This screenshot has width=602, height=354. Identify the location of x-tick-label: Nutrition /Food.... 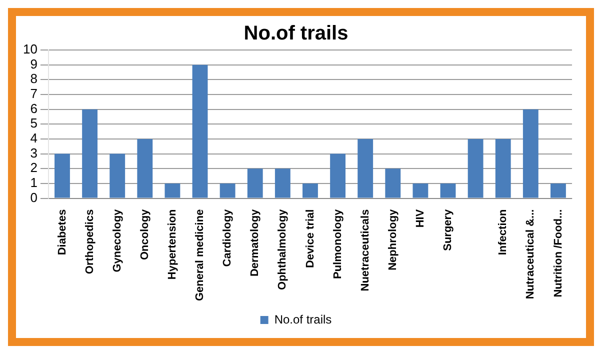
(558, 253).